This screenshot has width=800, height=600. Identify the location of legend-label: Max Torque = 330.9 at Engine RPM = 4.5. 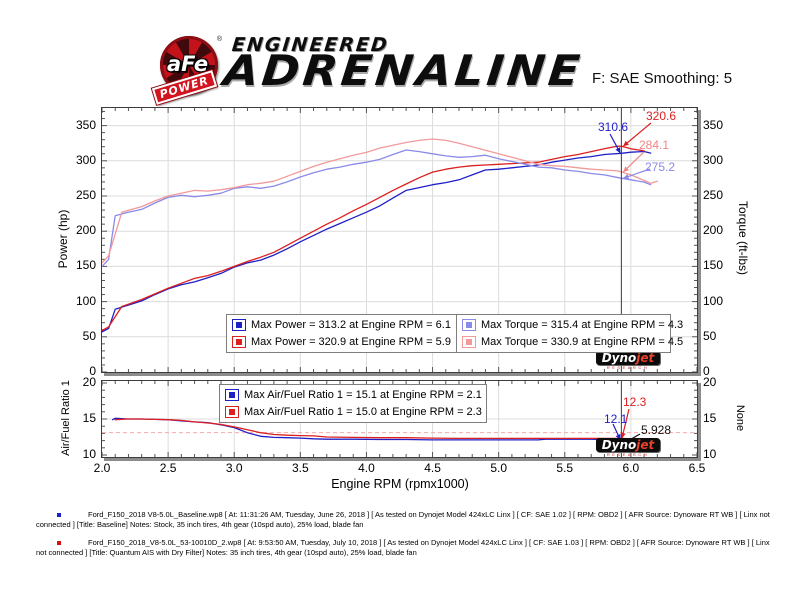
(582, 341).